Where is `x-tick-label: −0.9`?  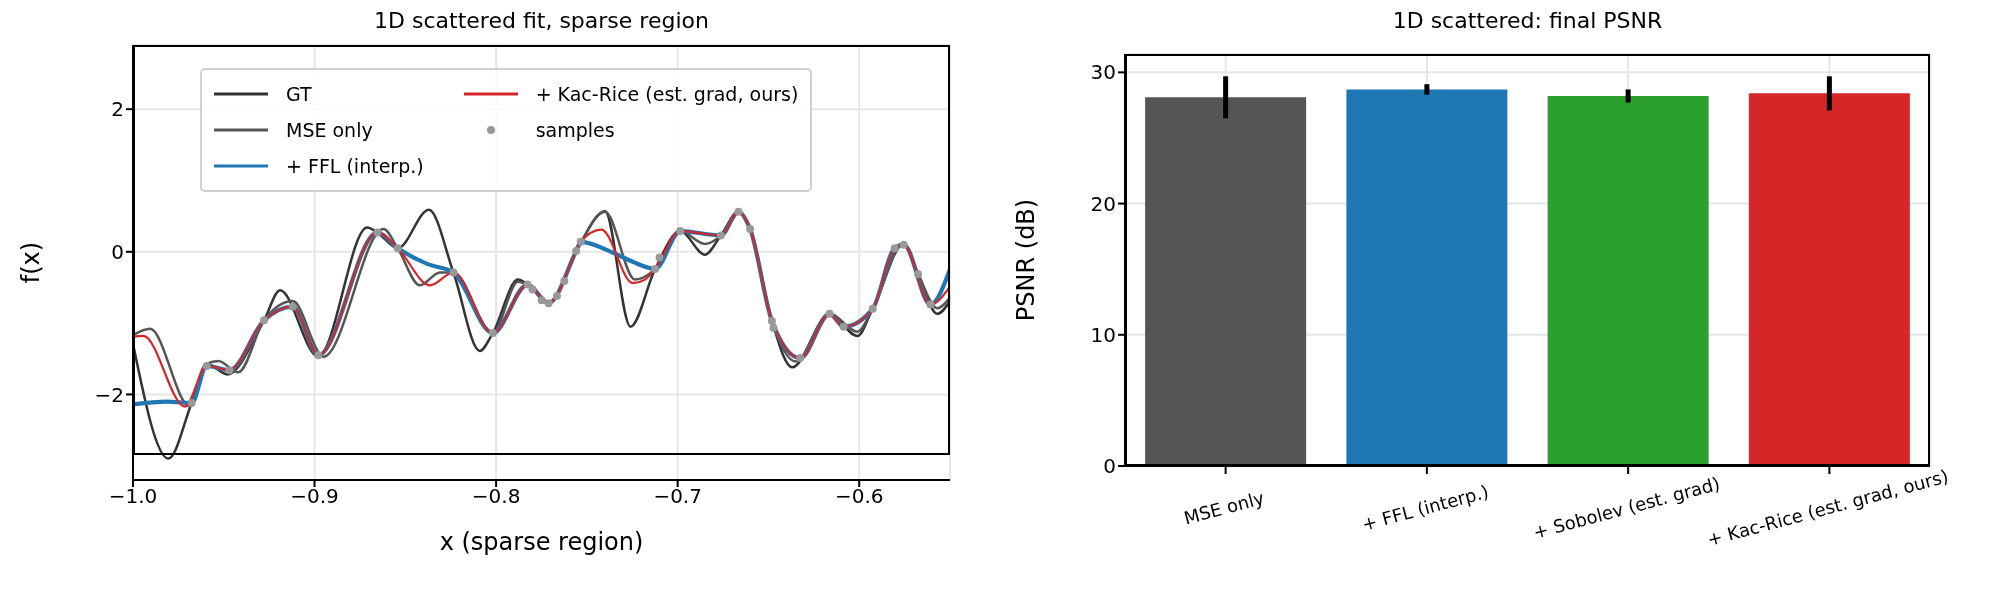
x-tick-label: −0.9 is located at coordinates (314, 496).